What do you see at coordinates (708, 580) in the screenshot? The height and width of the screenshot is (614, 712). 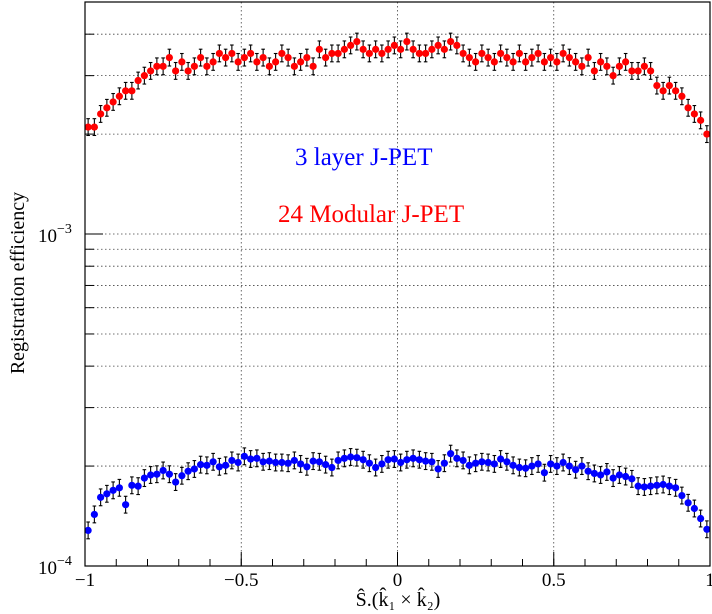 I see `x-tick-label: 1` at bounding box center [708, 580].